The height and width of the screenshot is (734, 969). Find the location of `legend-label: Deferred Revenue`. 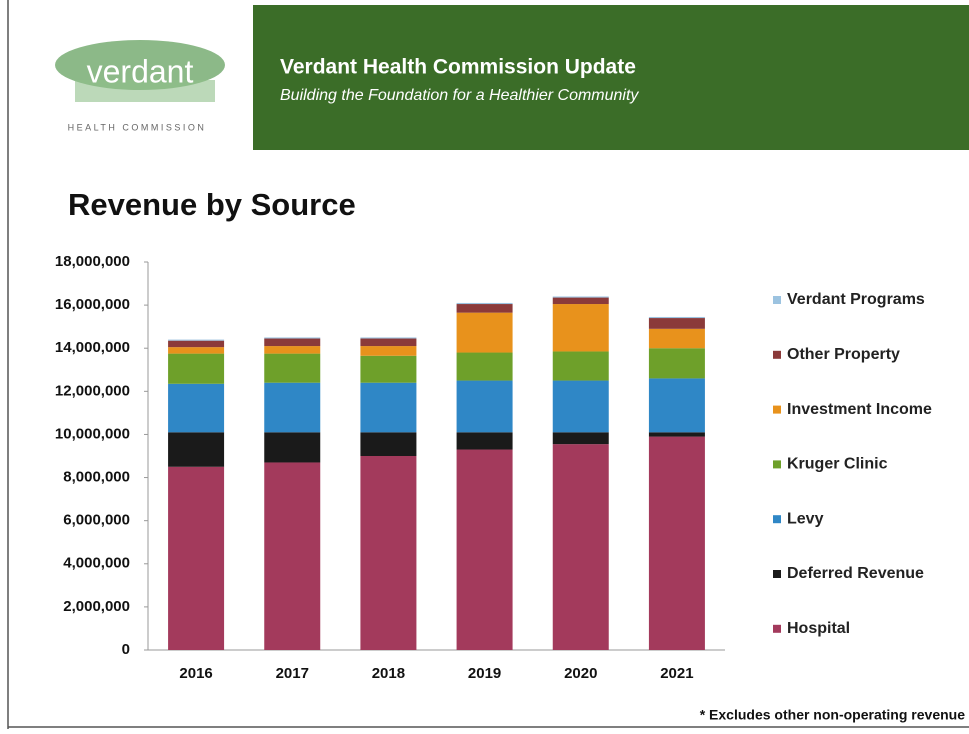

legend-label: Deferred Revenue is located at coordinates (855, 573).